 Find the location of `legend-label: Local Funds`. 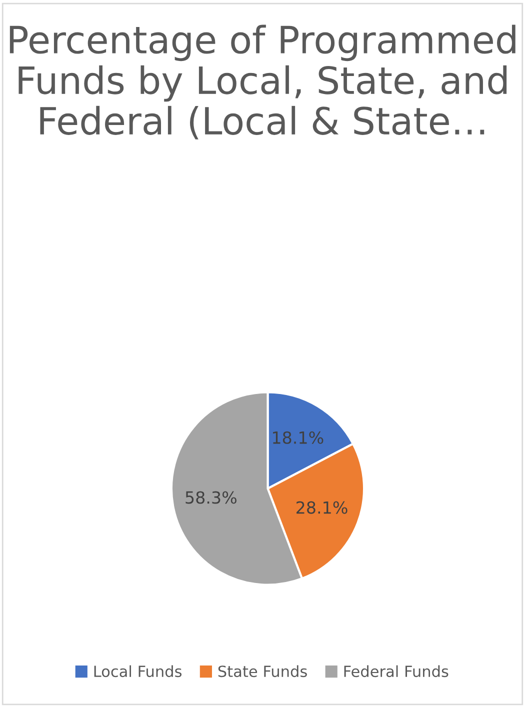

legend-label: Local Funds is located at coordinates (138, 671).